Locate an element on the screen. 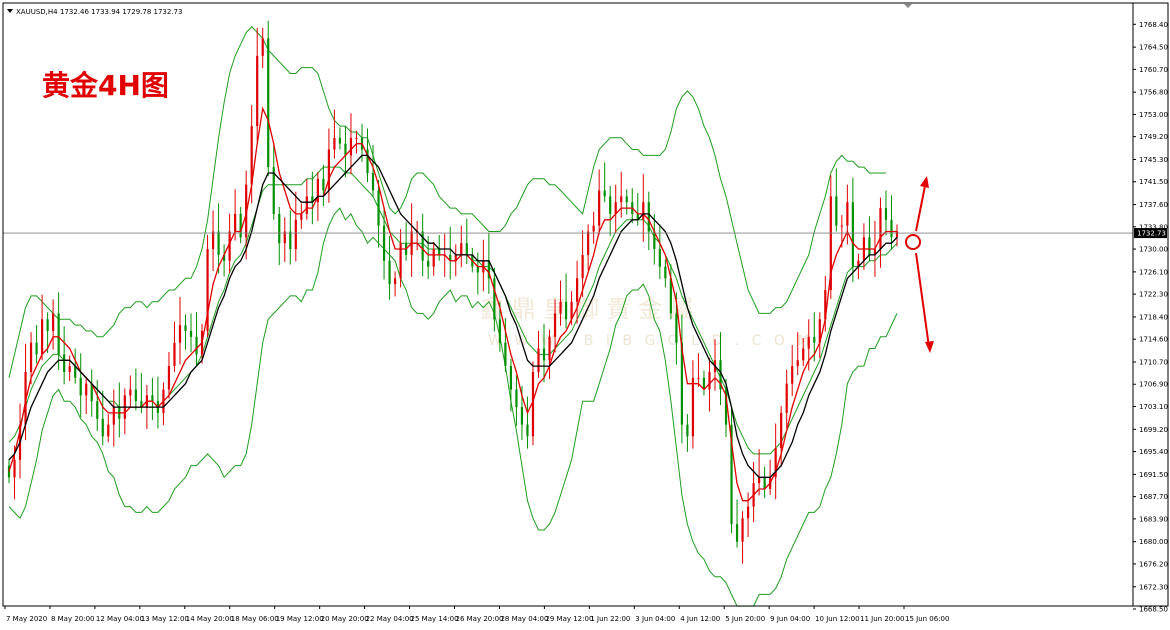 Image resolution: width=1170 pixels, height=630 pixels. time-tick-label: 1 Jun 22:00 is located at coordinates (610, 619).